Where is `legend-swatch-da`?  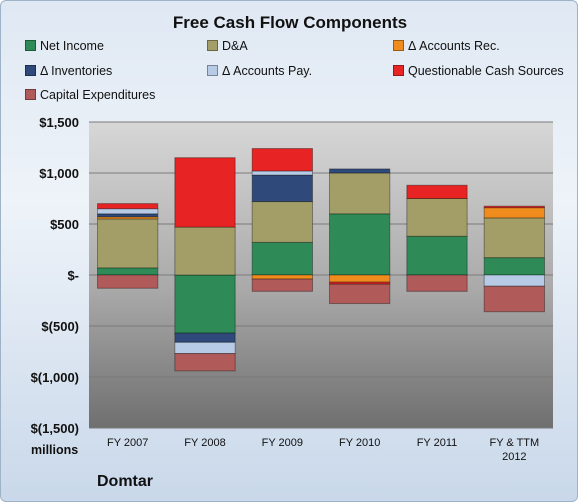
legend-swatch-da is located at coordinates (212, 45).